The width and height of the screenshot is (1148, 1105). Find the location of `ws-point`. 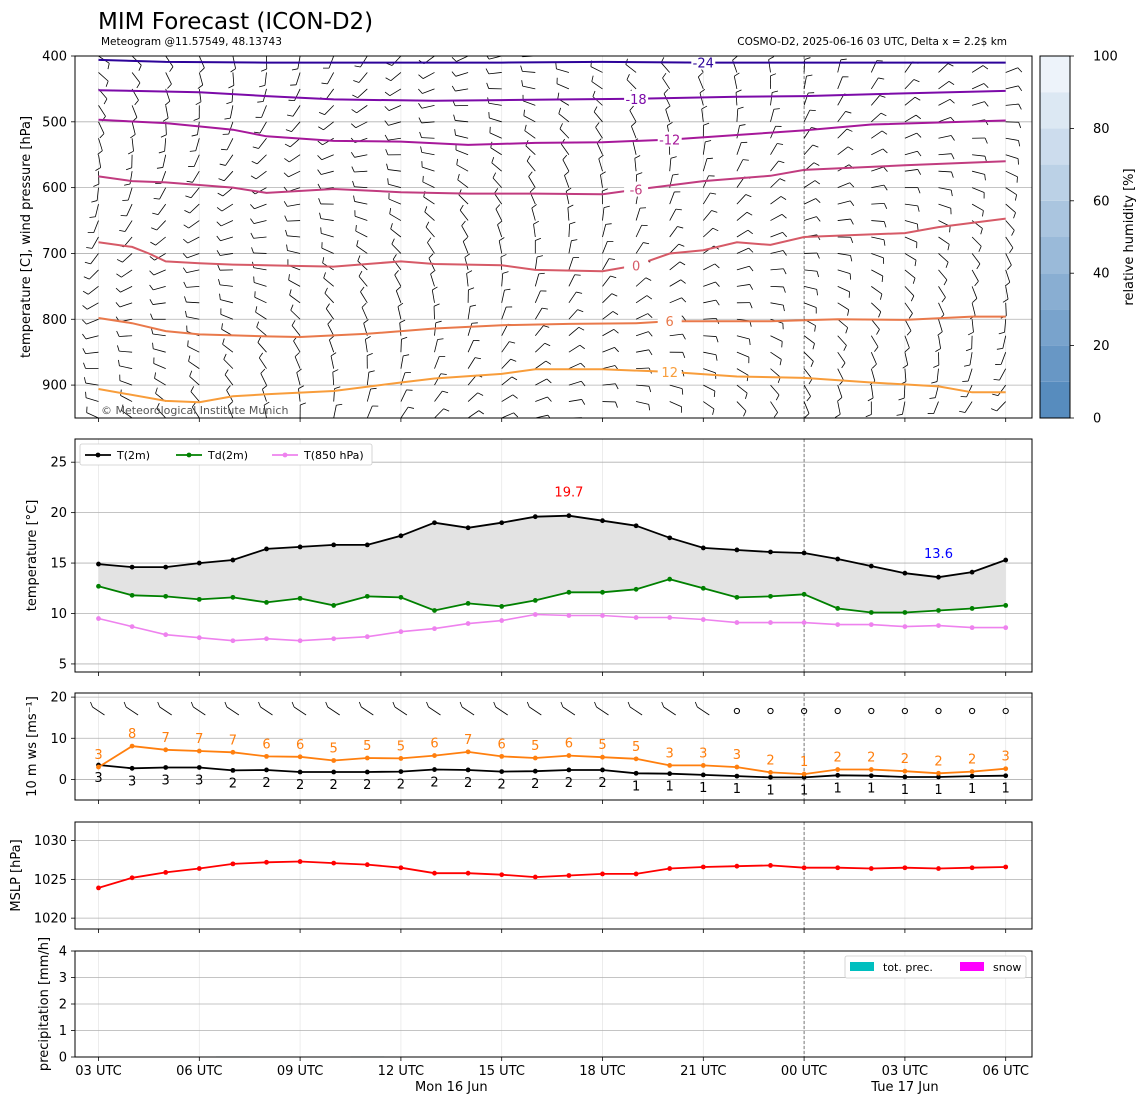

ws-point is located at coordinates (502, 772).